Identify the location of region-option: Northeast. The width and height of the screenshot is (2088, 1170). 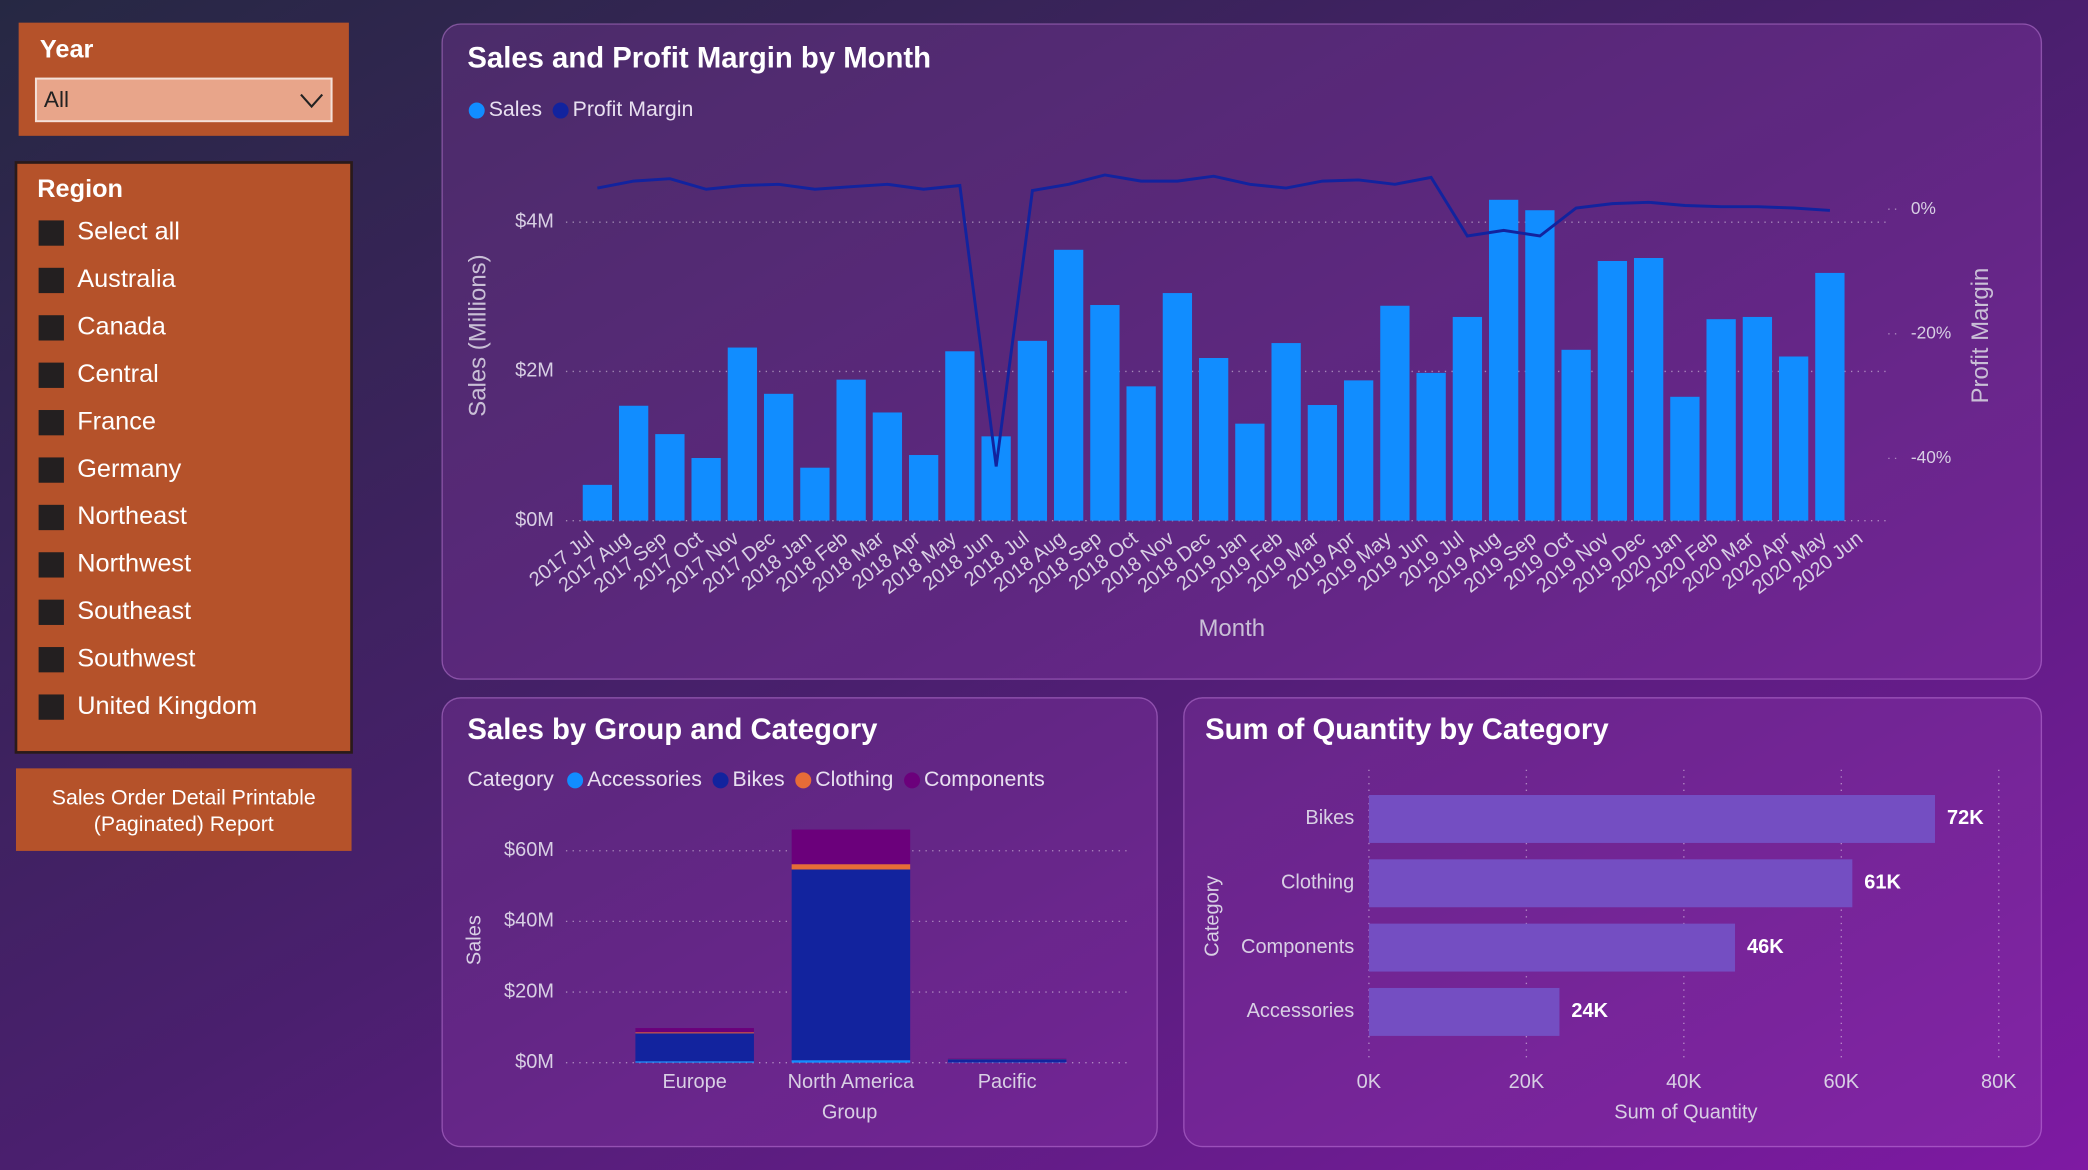
(132, 516).